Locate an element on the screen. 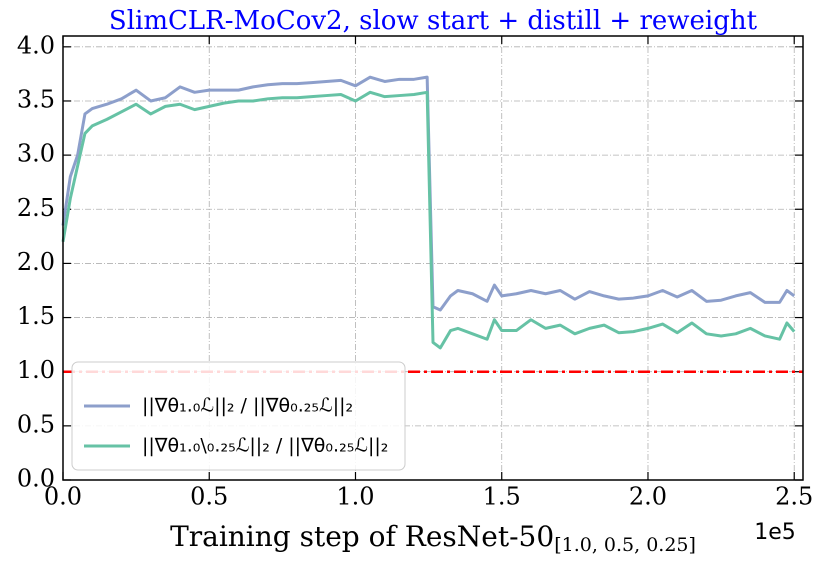 The height and width of the screenshot is (568, 831). y-tick-label: 2.5 is located at coordinates (36, 208).